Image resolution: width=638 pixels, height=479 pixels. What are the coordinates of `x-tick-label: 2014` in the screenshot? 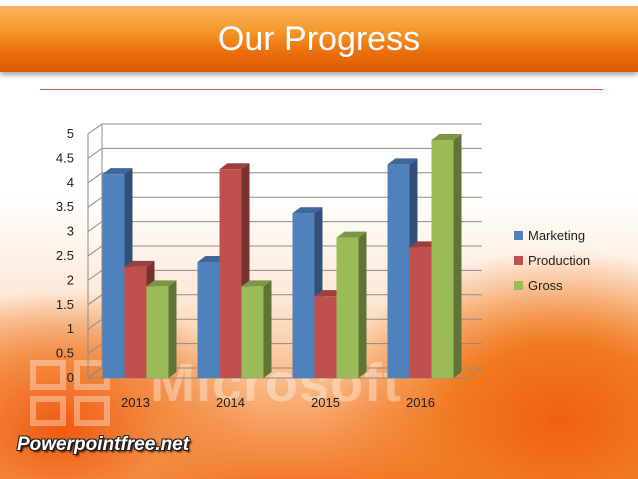 It's located at (230, 402).